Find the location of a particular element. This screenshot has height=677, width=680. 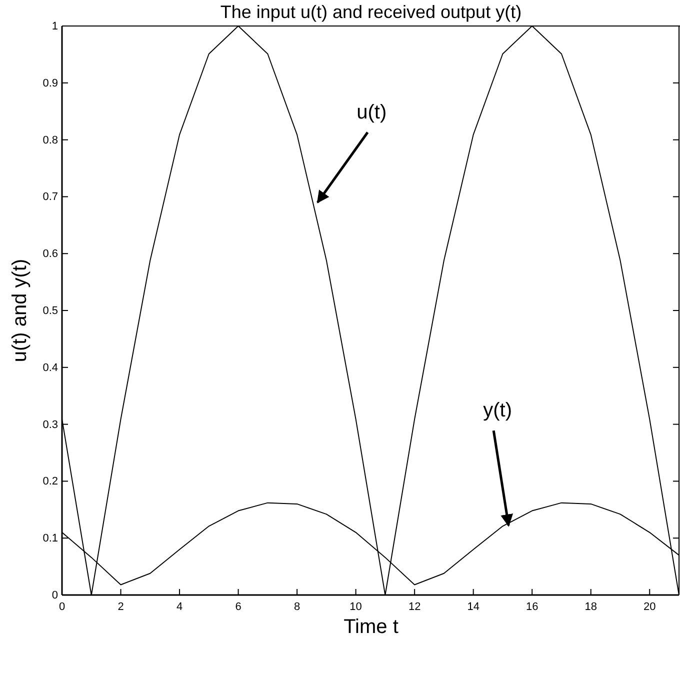

annotation: u(t) is located at coordinates (371, 112).